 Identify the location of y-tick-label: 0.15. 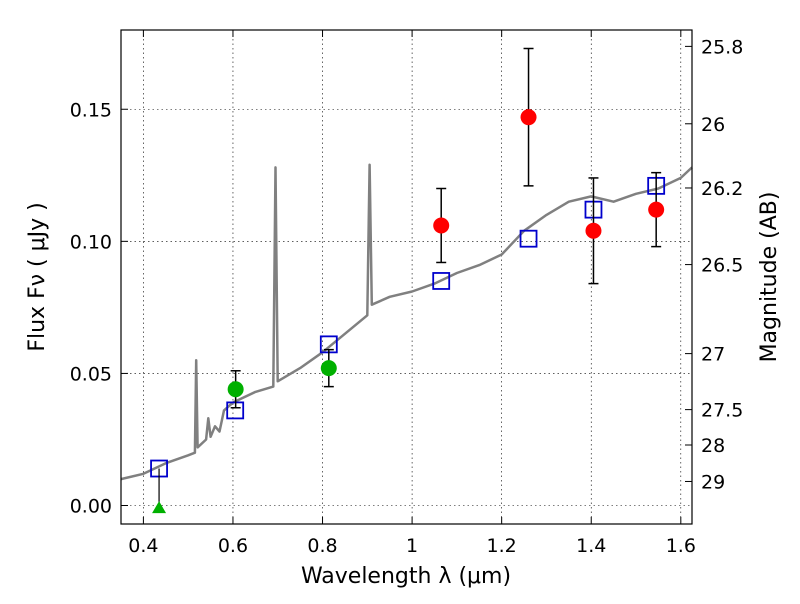
(91, 110).